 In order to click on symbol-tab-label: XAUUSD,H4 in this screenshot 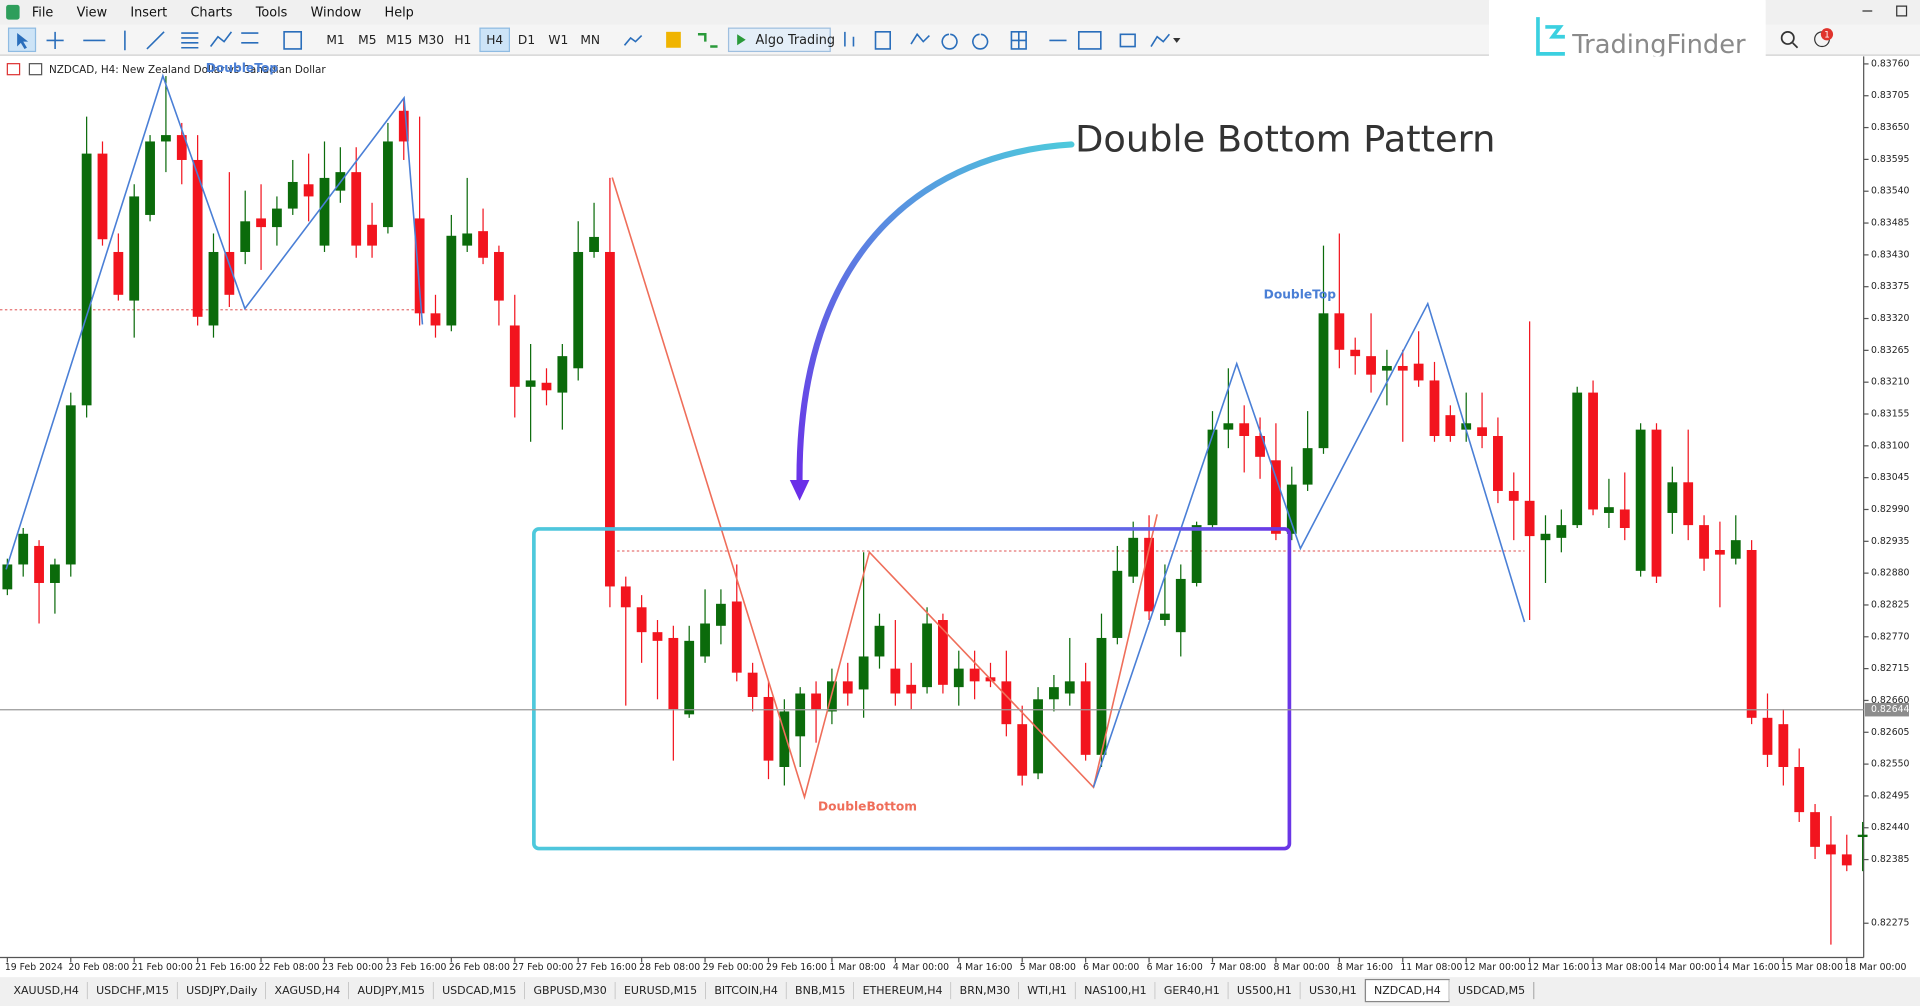, I will do `click(45, 990)`.